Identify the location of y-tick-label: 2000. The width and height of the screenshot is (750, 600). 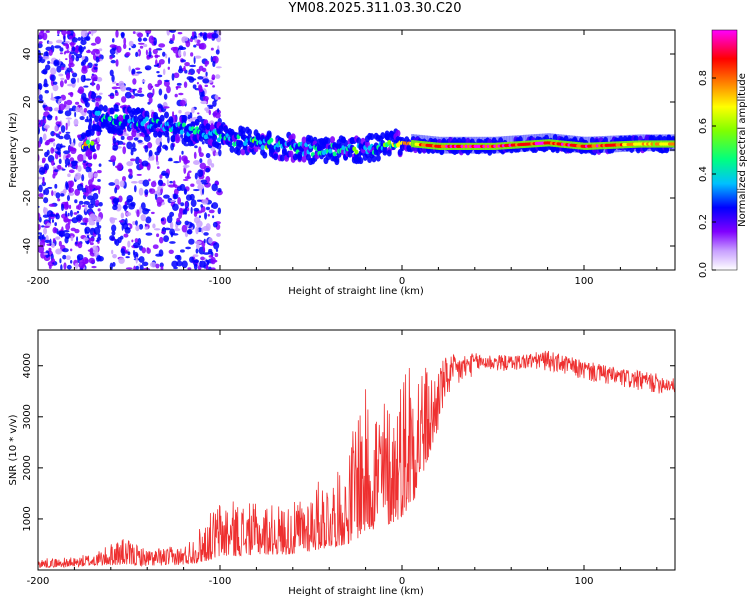
(27, 467).